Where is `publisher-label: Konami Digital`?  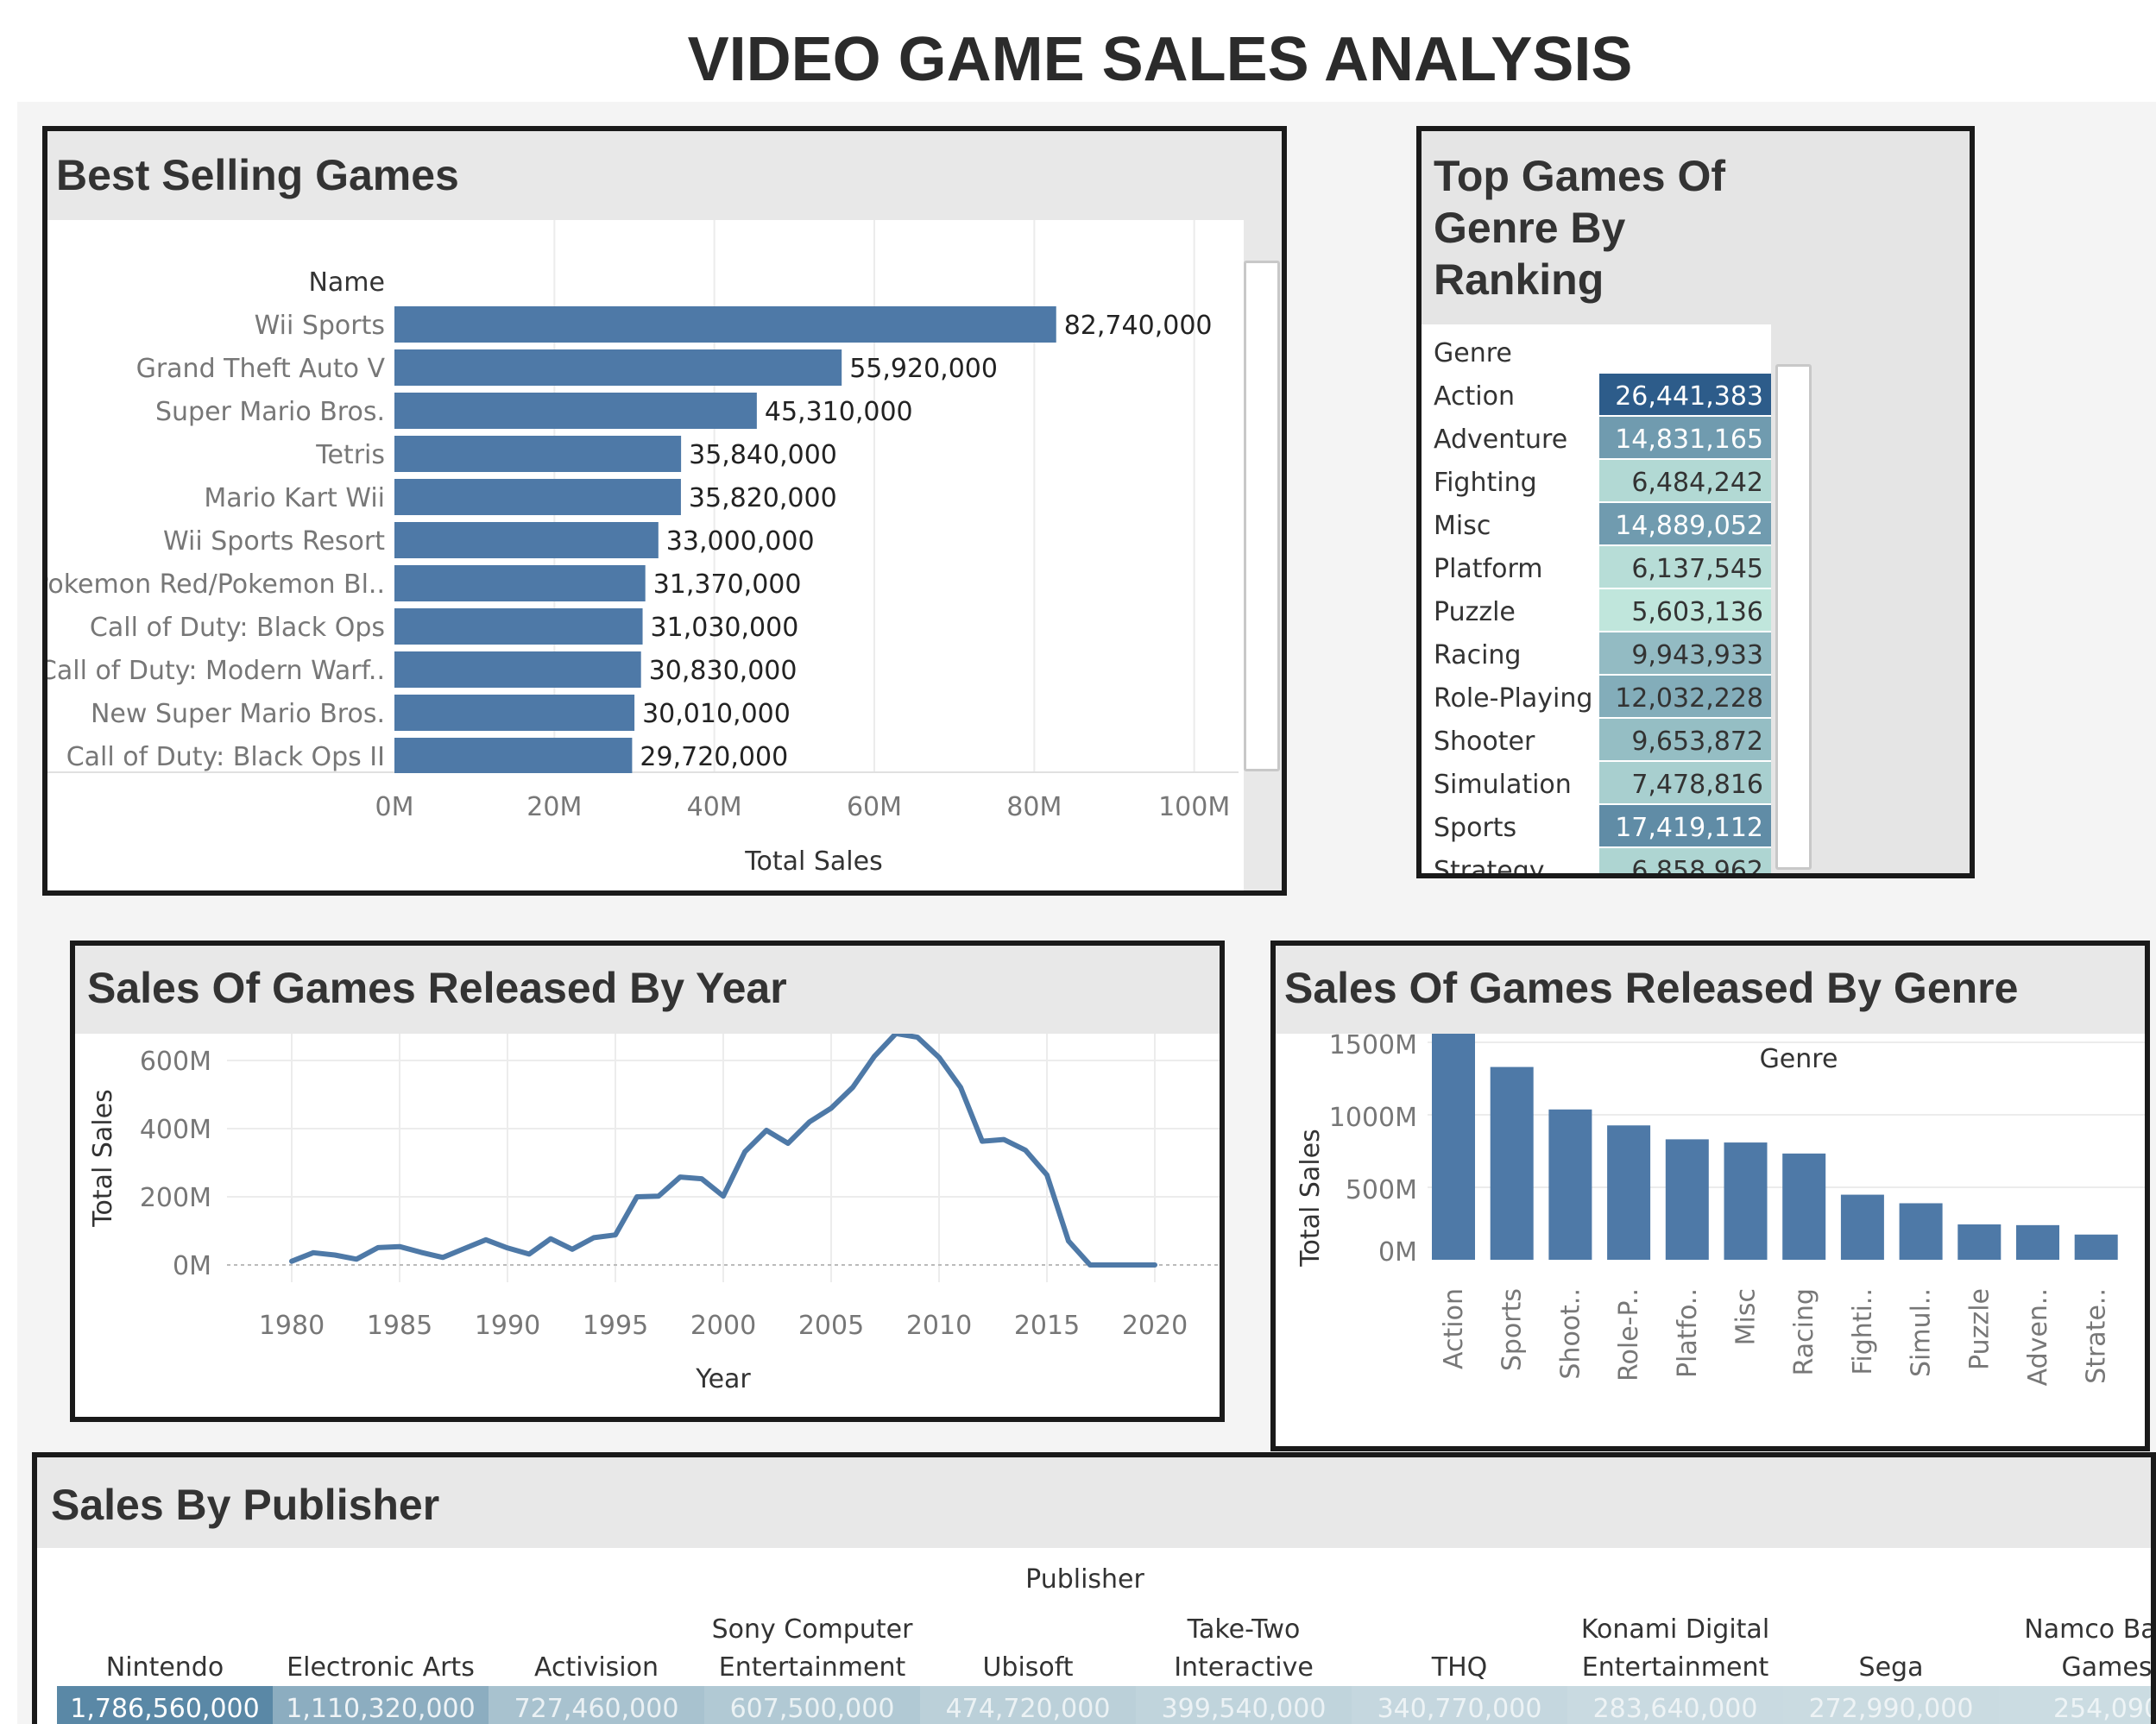
publisher-label: Konami Digital is located at coordinates (1675, 1629).